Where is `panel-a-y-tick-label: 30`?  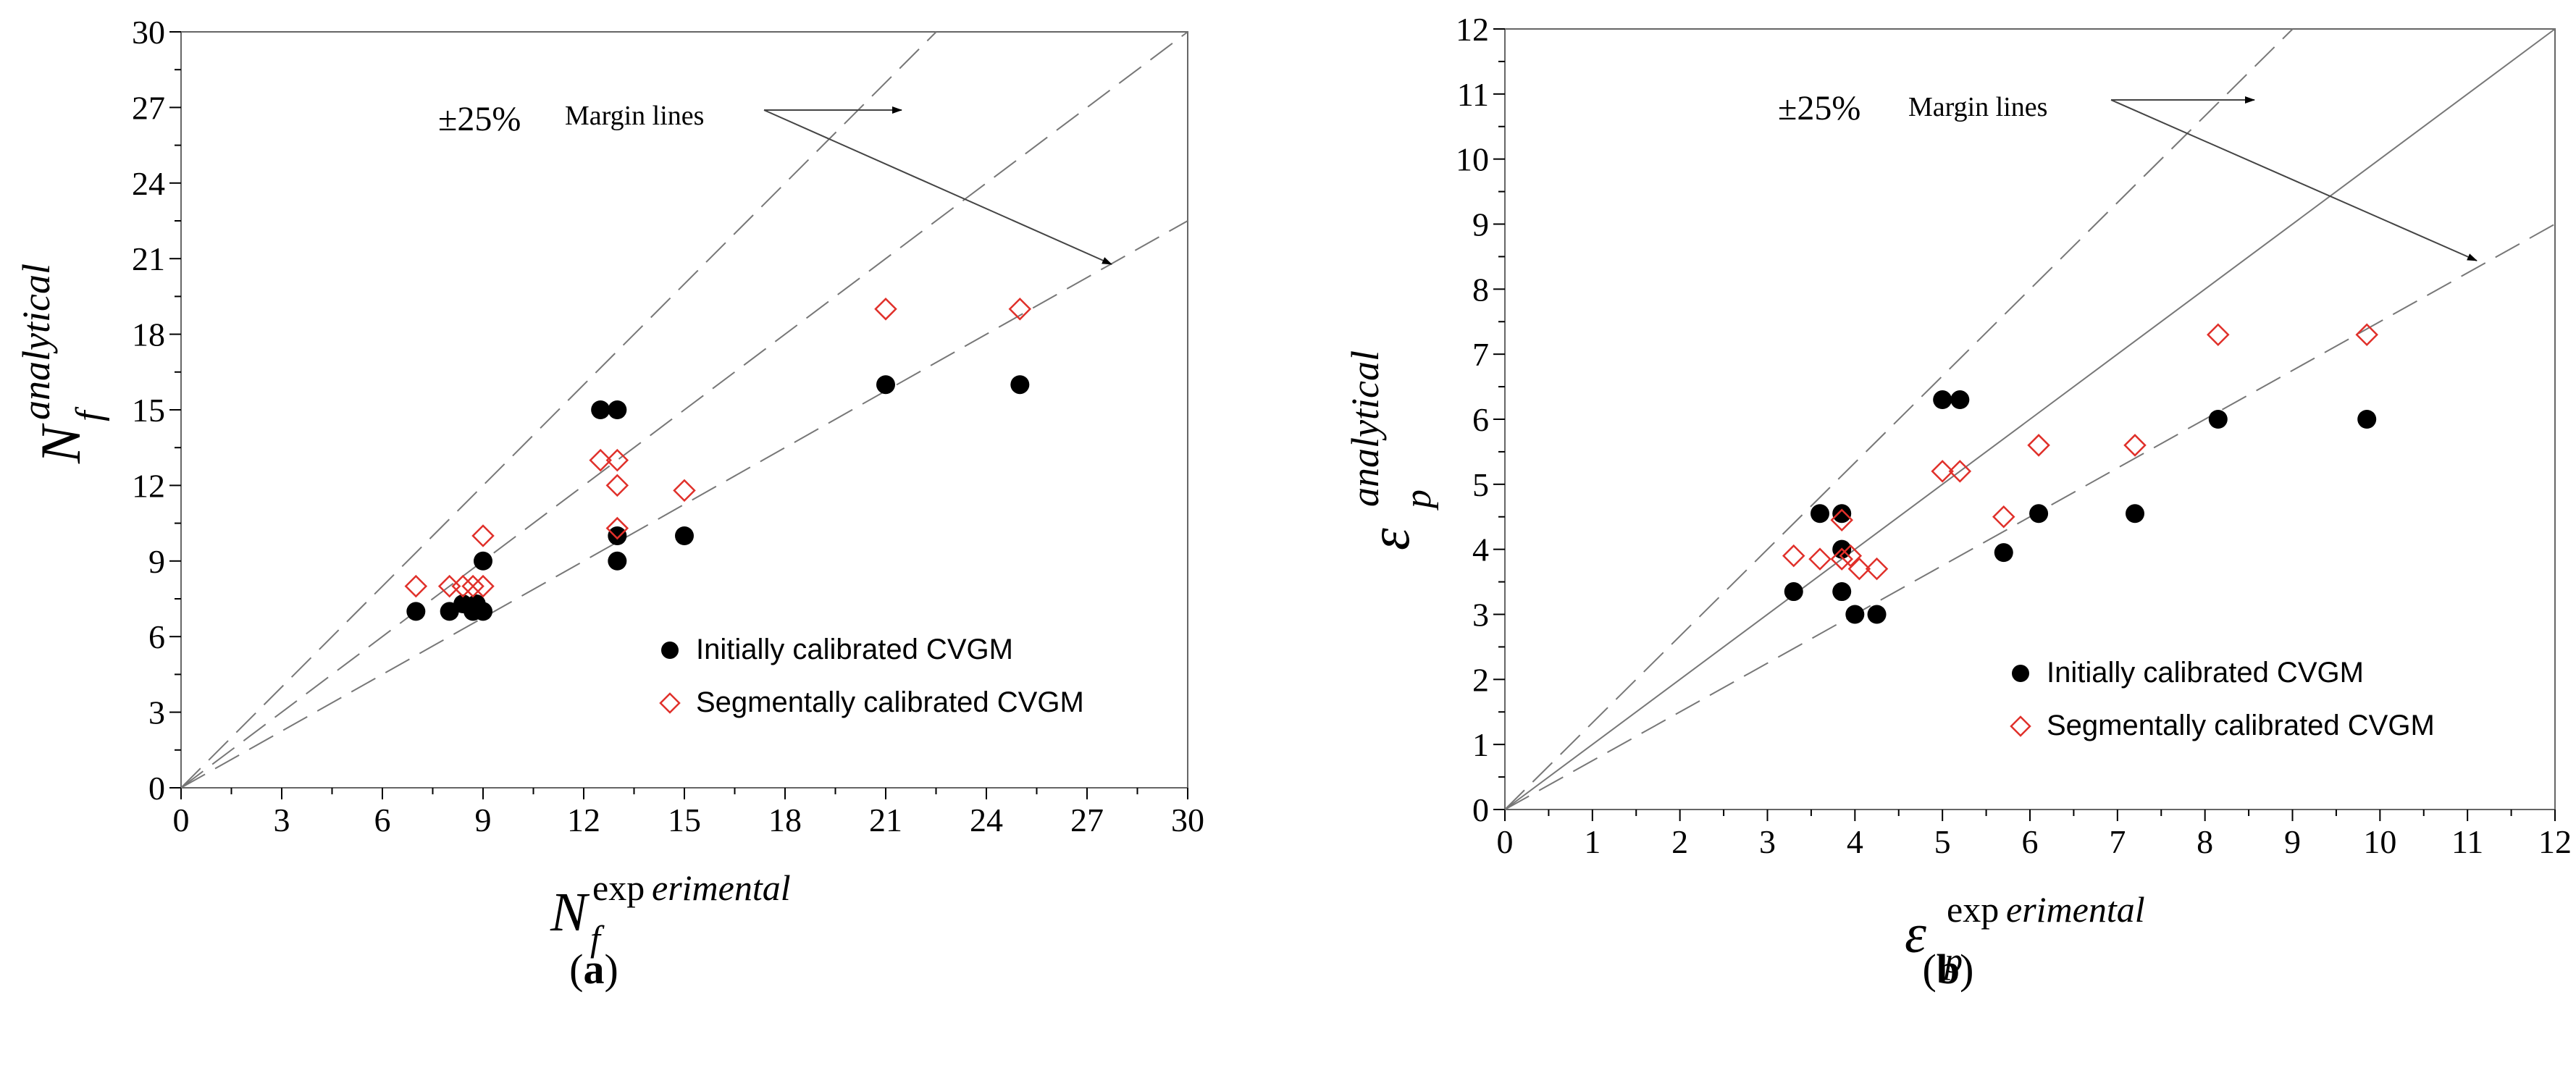
panel-a-y-tick-label: 30 is located at coordinates (148, 33).